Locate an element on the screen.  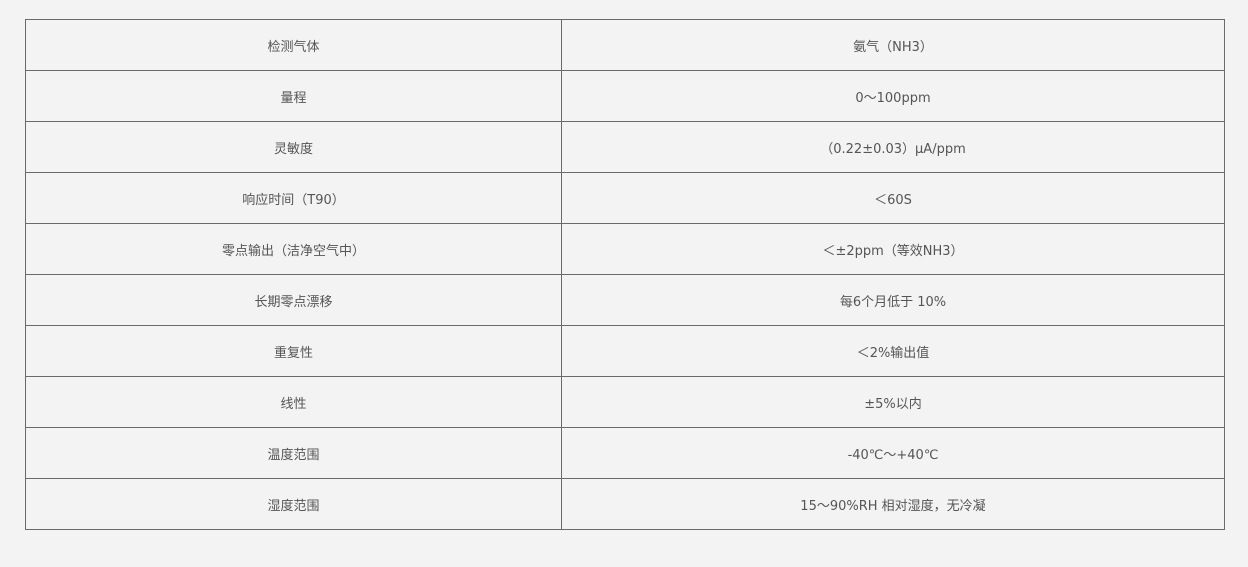
table-row: 零点输出（洁净空气中） ＜±2ppm（等效NH3） is located at coordinates (625, 249).